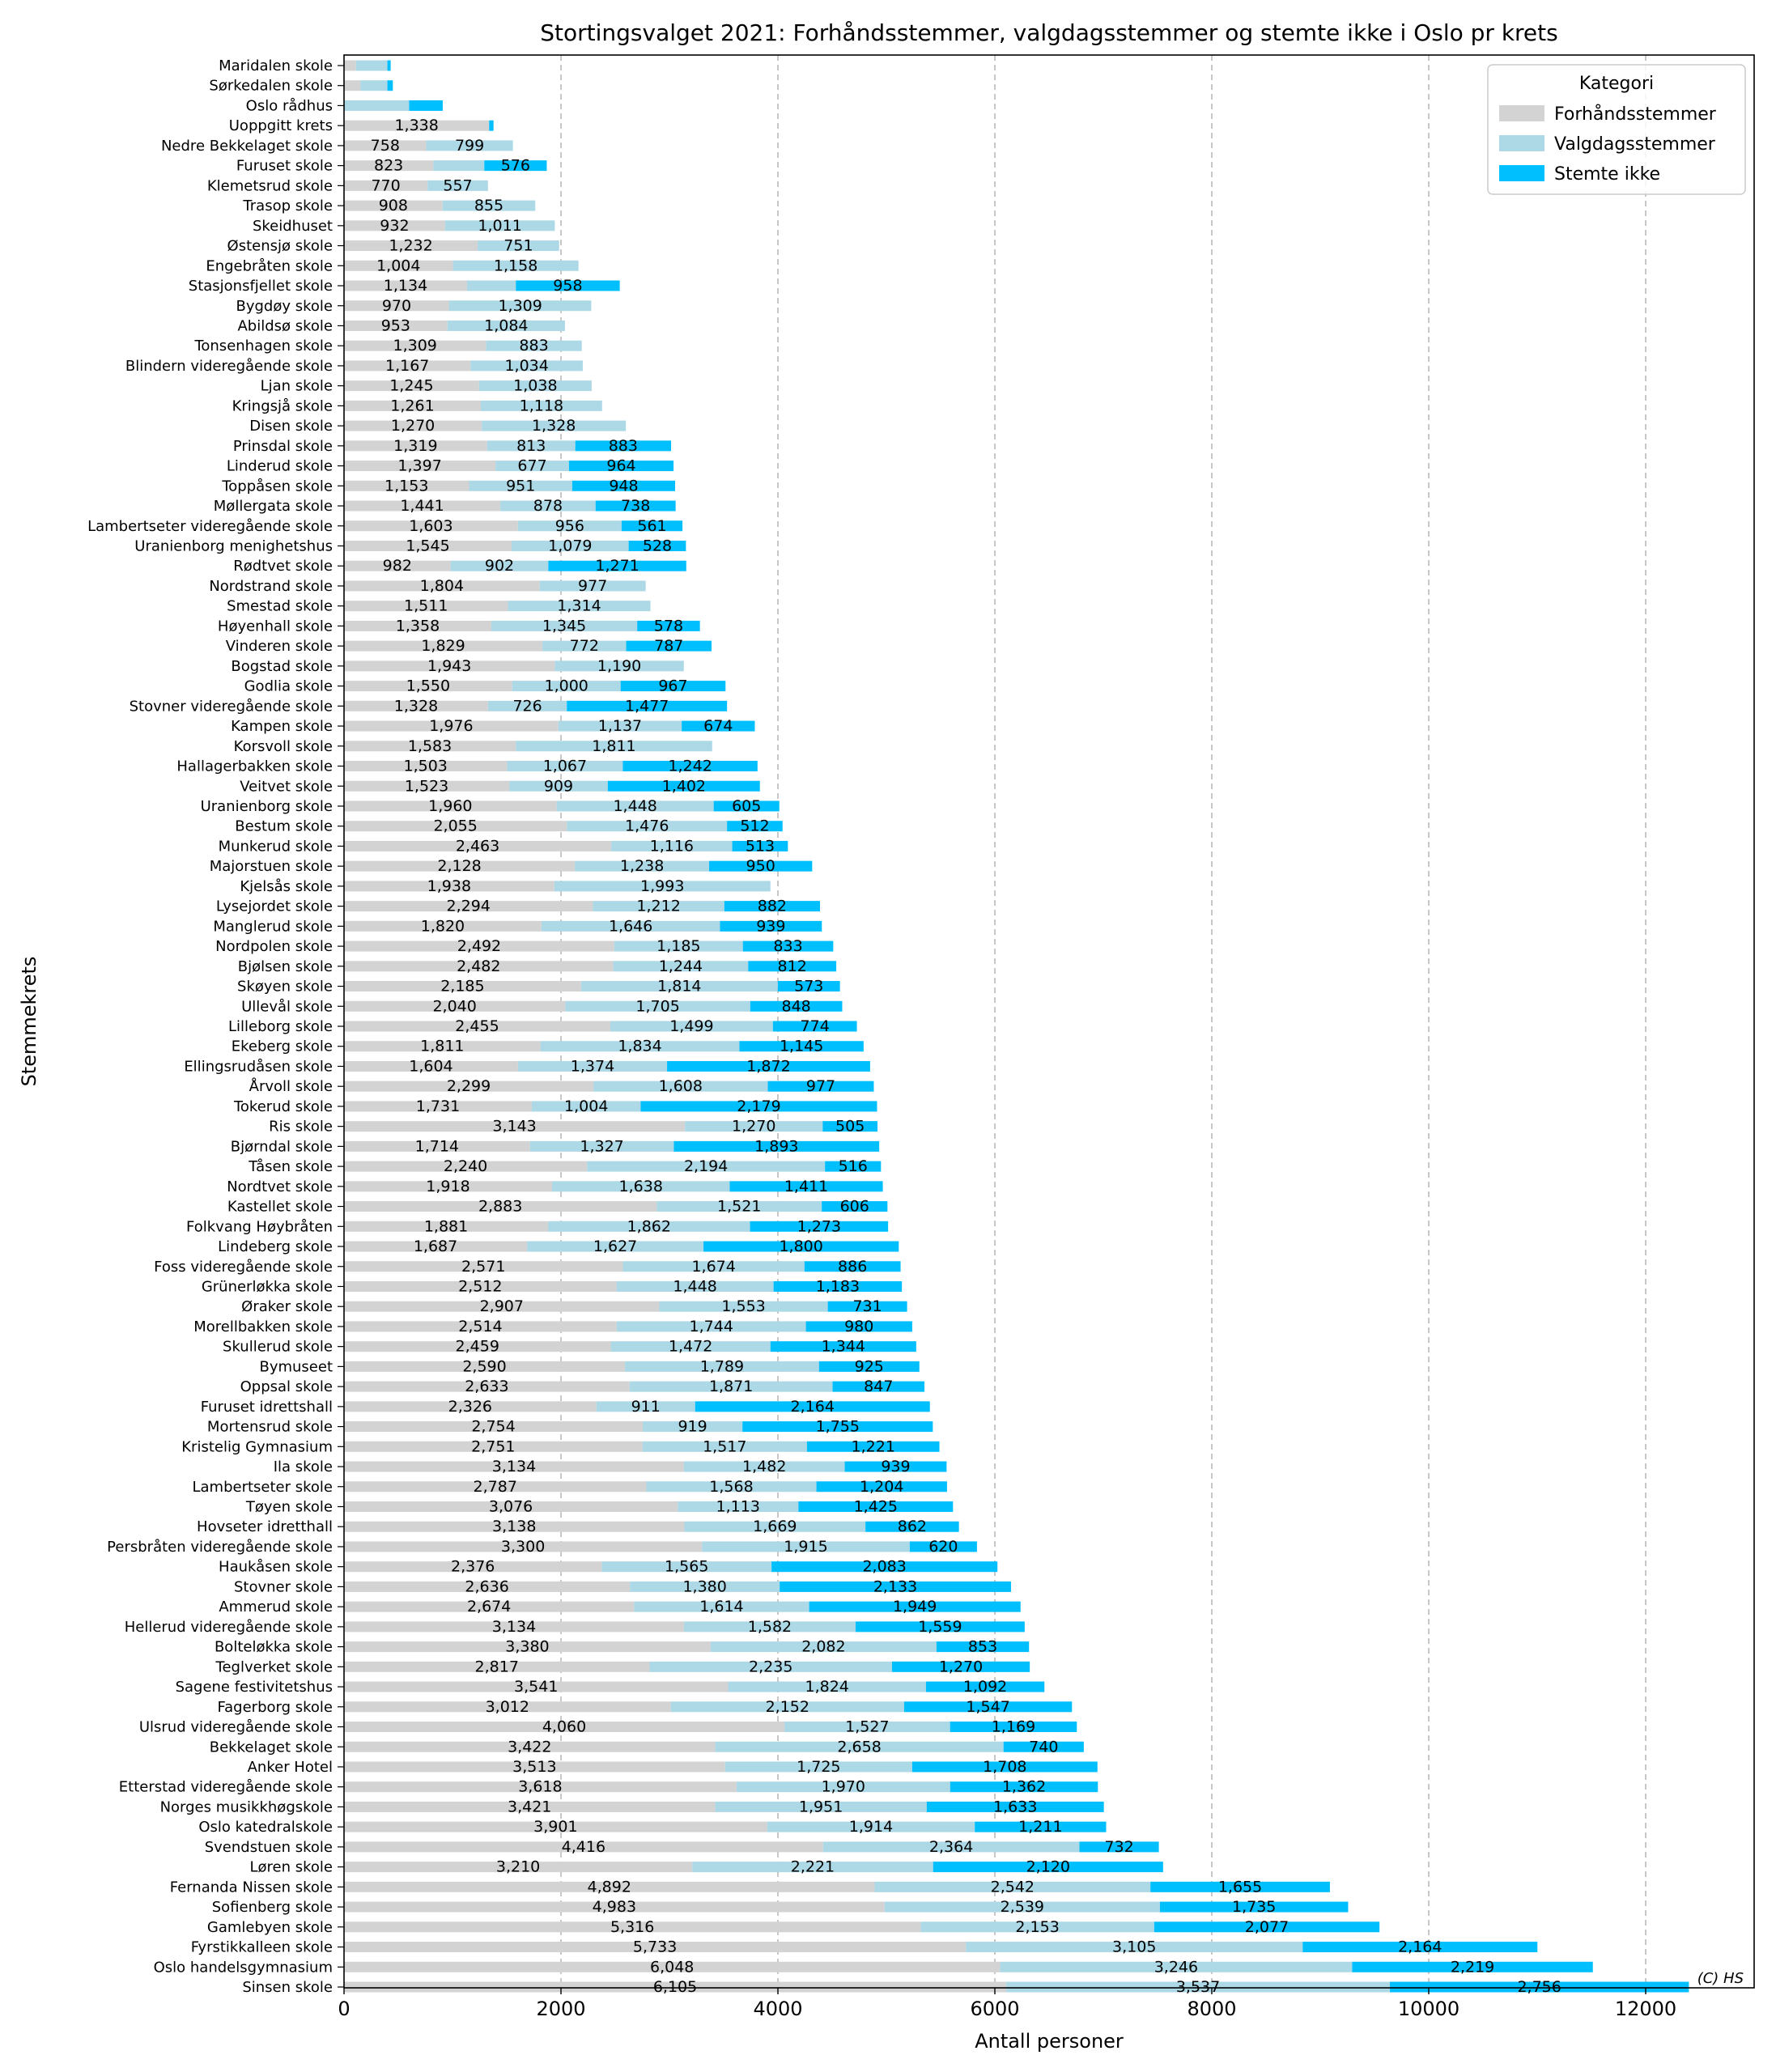  I want to click on data-label: 6,048, so click(672, 1967).